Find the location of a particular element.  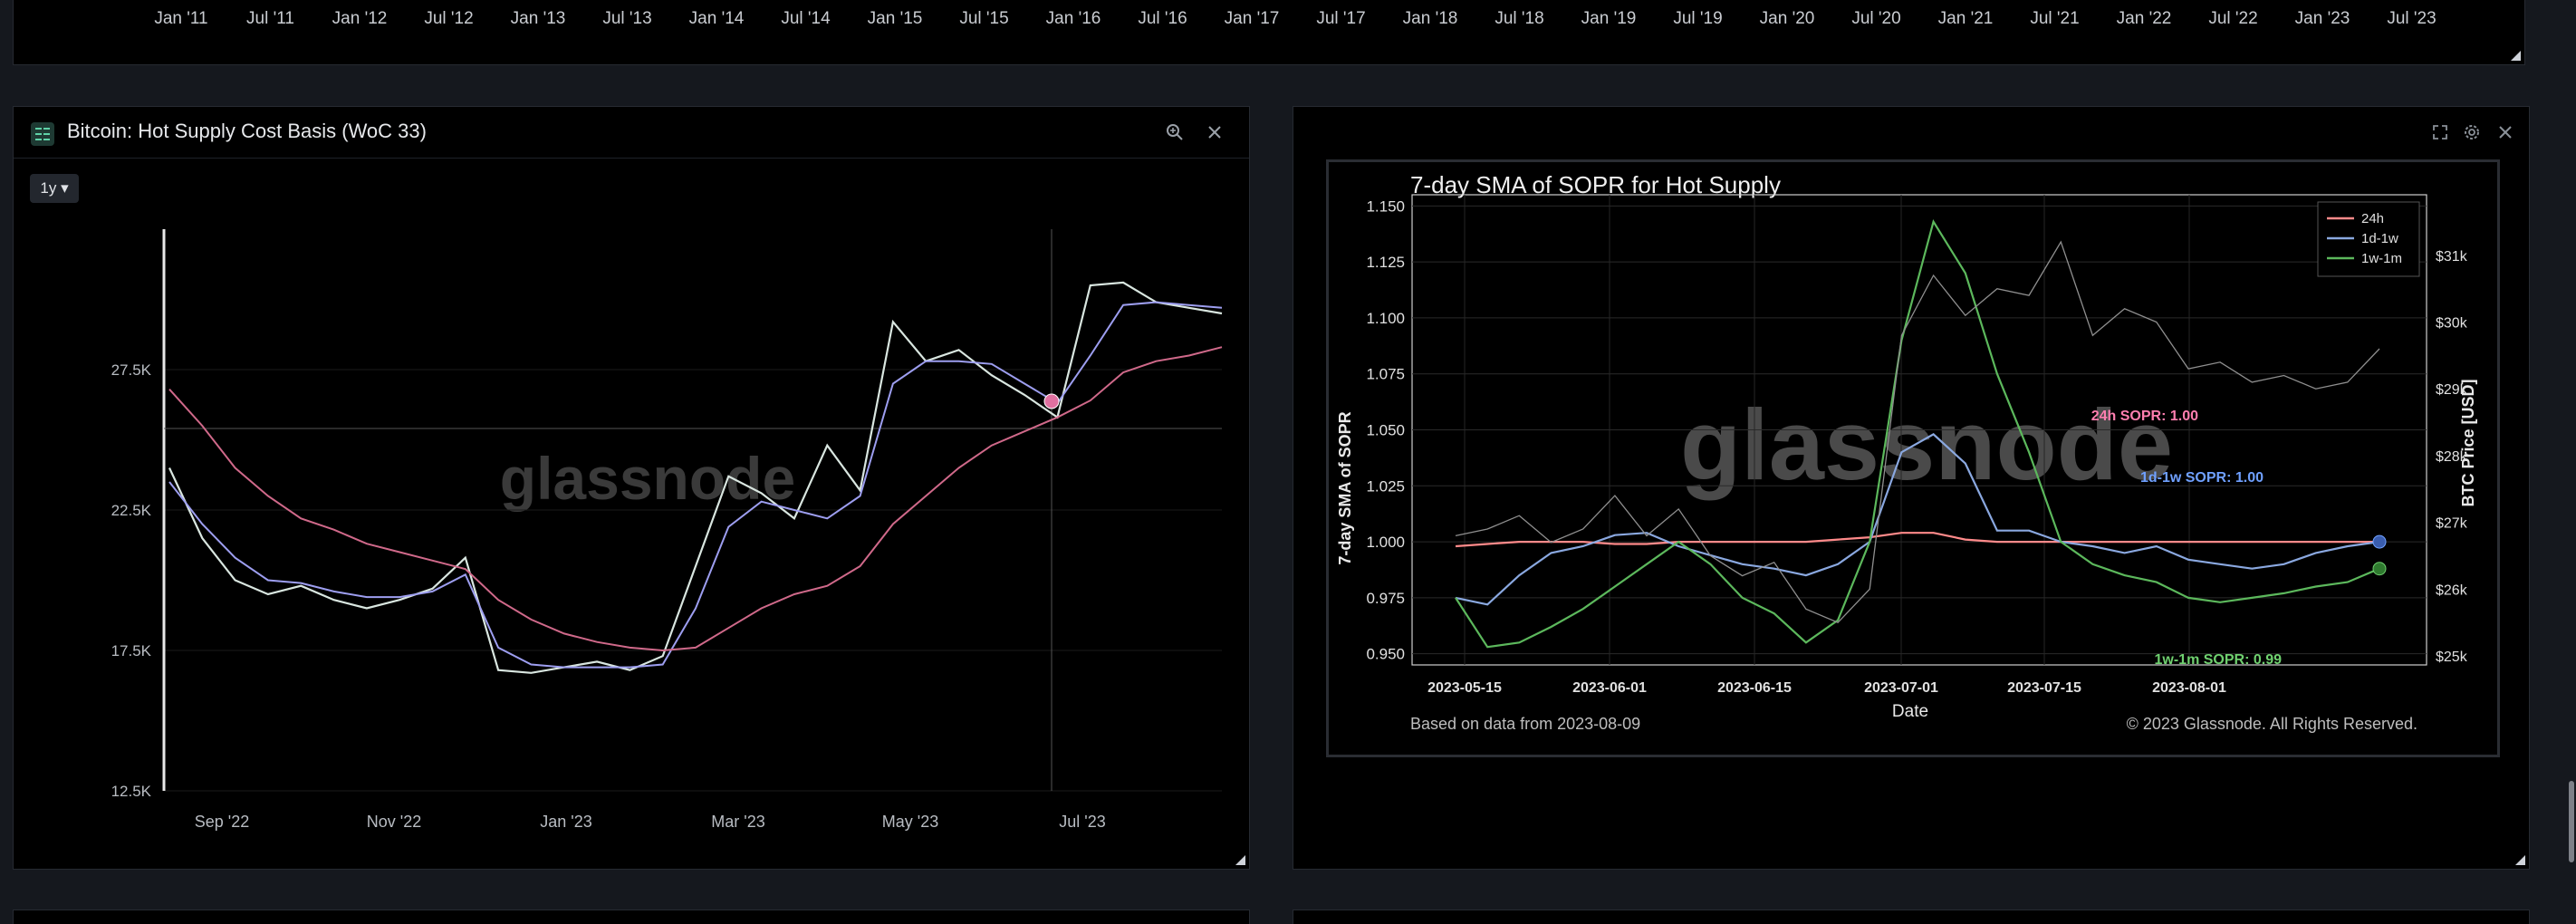

y-tick-label: 1.100 is located at coordinates (1385, 319).